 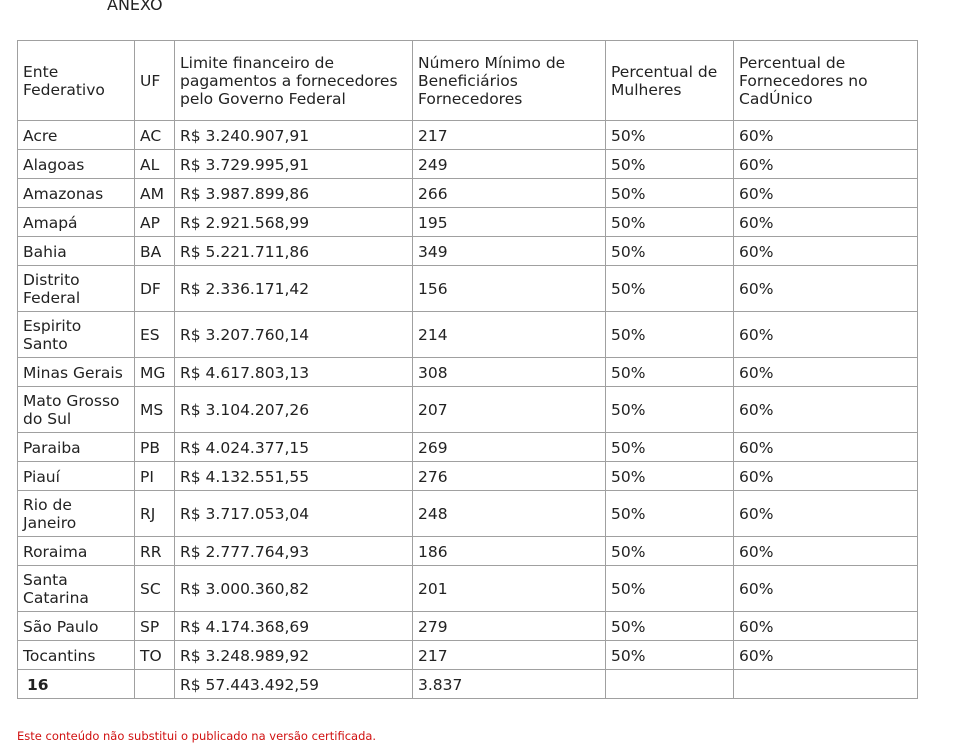 What do you see at coordinates (154, 588) in the screenshot?
I see `table-cell: SC` at bounding box center [154, 588].